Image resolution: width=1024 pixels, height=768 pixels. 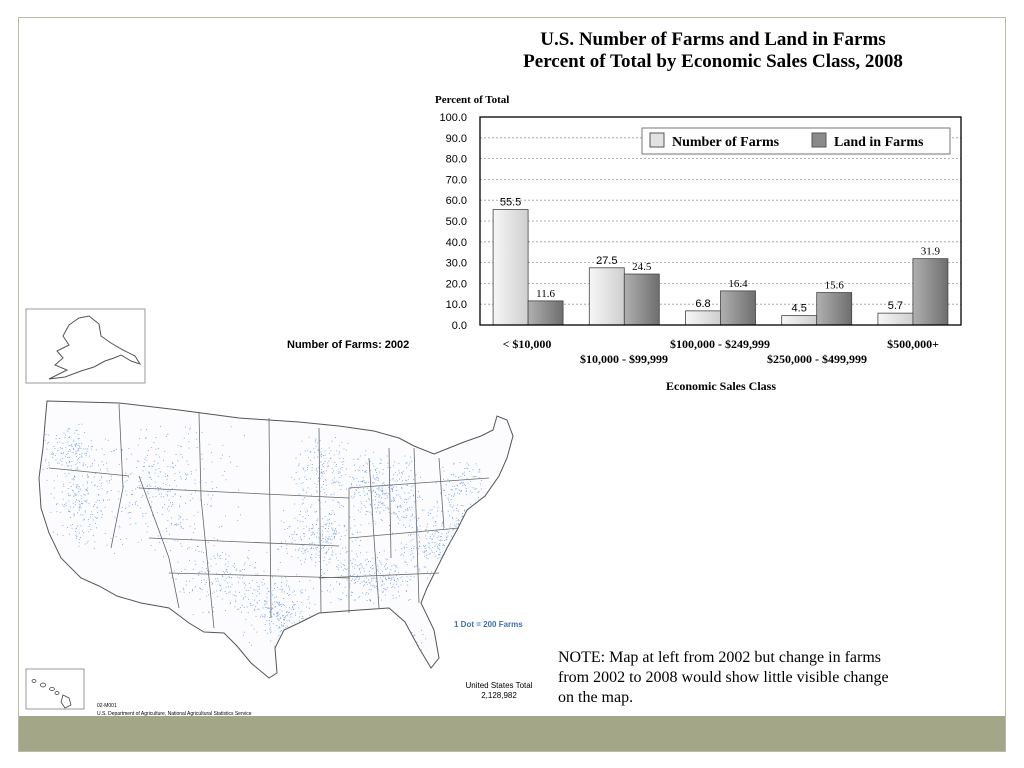 I want to click on chart-title: U.S. Number of Farms and Land in Farms, so click(x=712, y=39).